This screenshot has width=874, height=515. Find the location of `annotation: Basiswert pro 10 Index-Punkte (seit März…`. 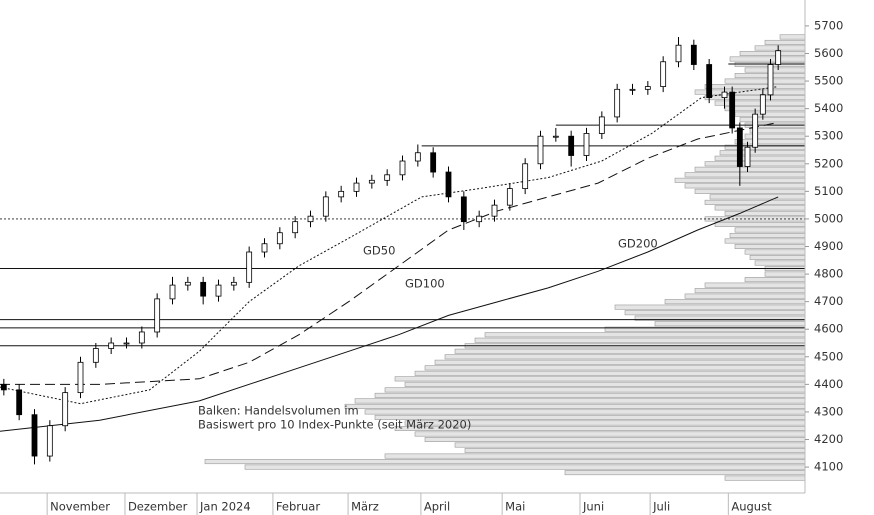

annotation: Basiswert pro 10 Index-Punkte (seit März… is located at coordinates (334, 425).